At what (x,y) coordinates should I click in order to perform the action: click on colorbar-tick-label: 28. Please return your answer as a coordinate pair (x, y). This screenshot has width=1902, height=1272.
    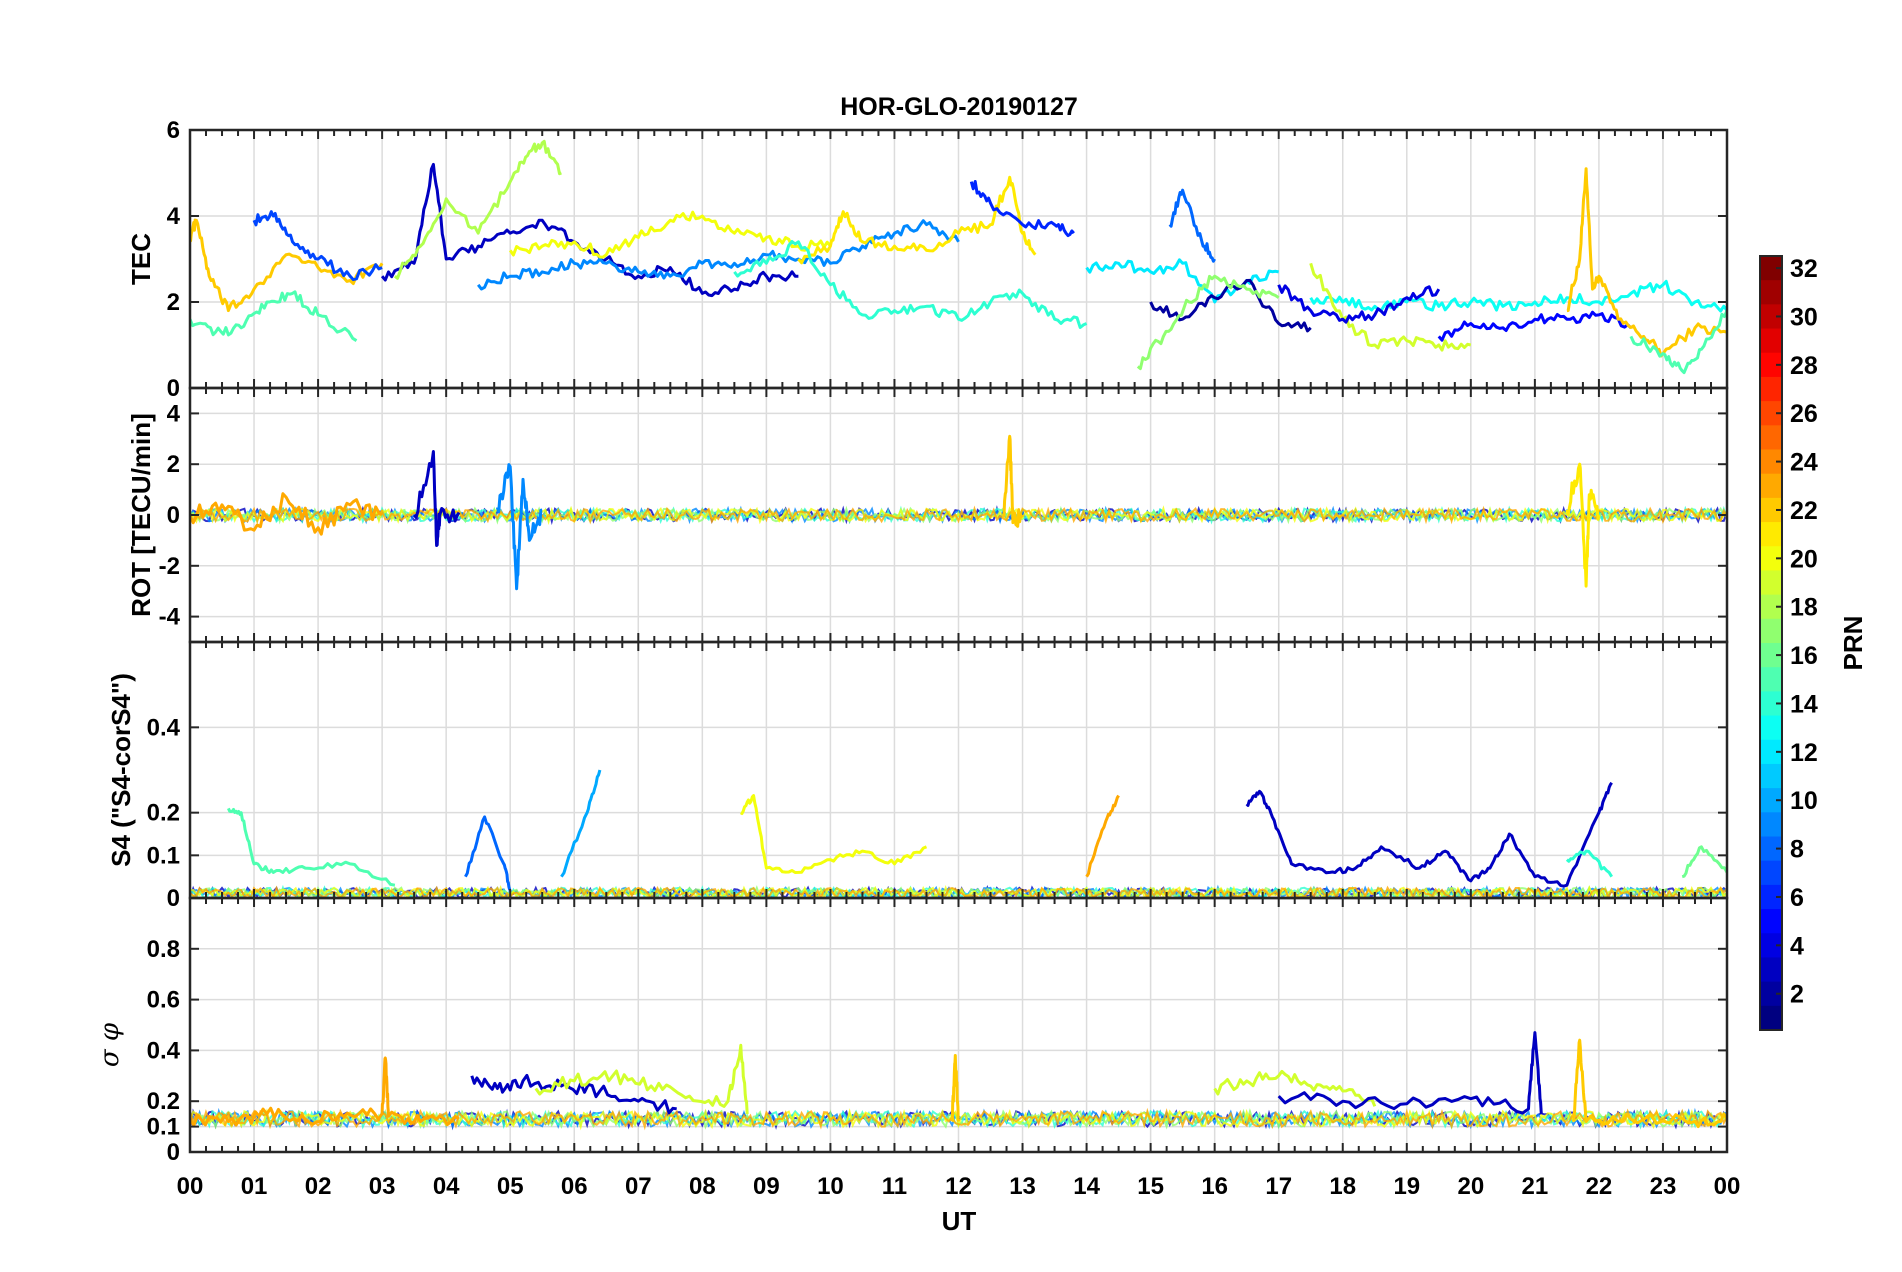
    Looking at the image, I should click on (1804, 366).